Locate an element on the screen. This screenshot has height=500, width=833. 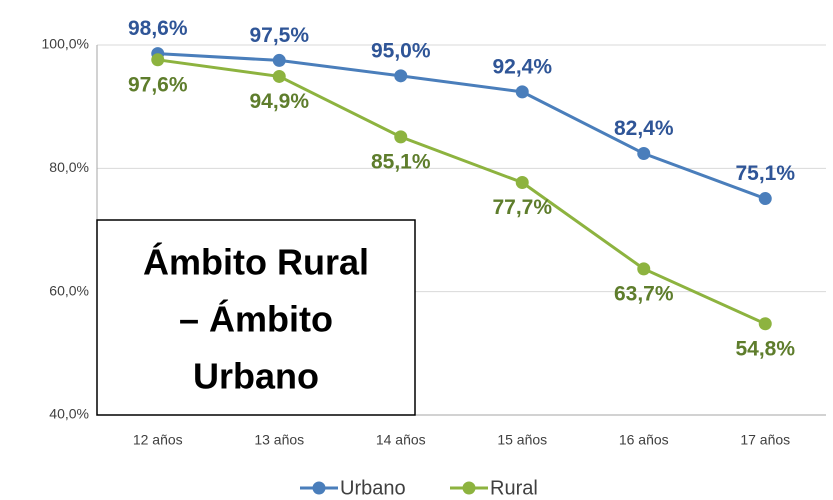
x-tick-label: 16 años is located at coordinates (644, 440).